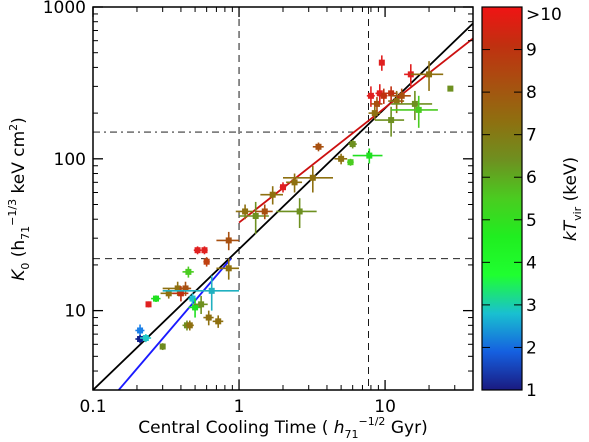 The width and height of the screenshot is (589, 442). Describe the element at coordinates (75, 312) in the screenshot. I see `y-tick-label: 10` at that location.